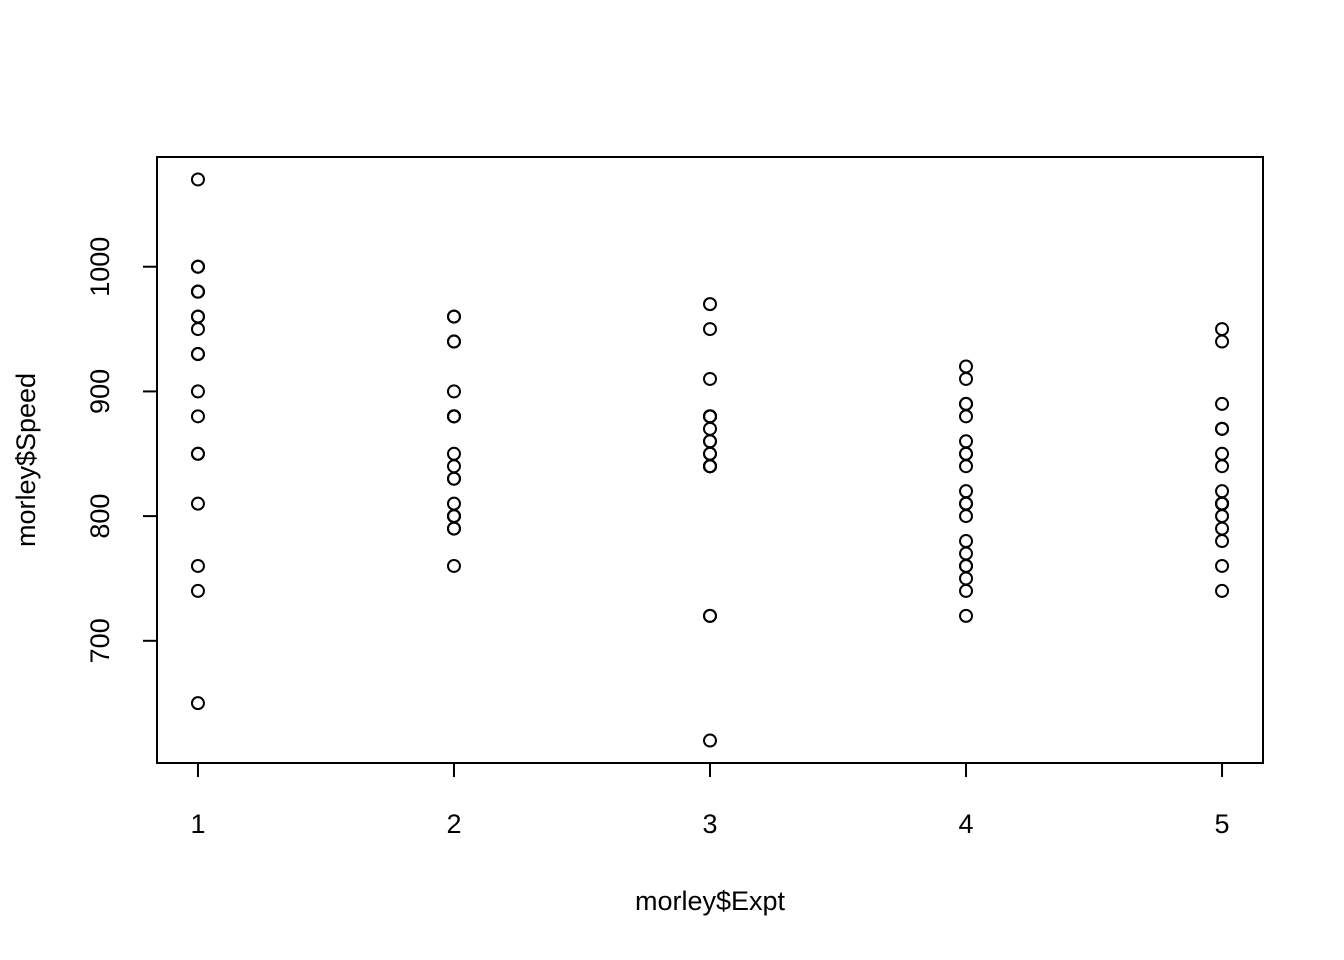  I want to click on x-axis-label: morley$Expt, so click(710, 901).